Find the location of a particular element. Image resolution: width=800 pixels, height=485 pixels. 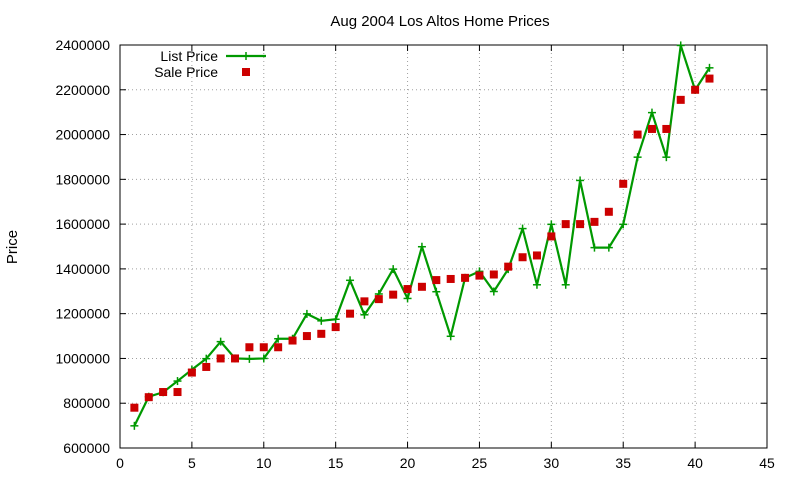

y-tick-label: 1400000 is located at coordinates (82, 269).